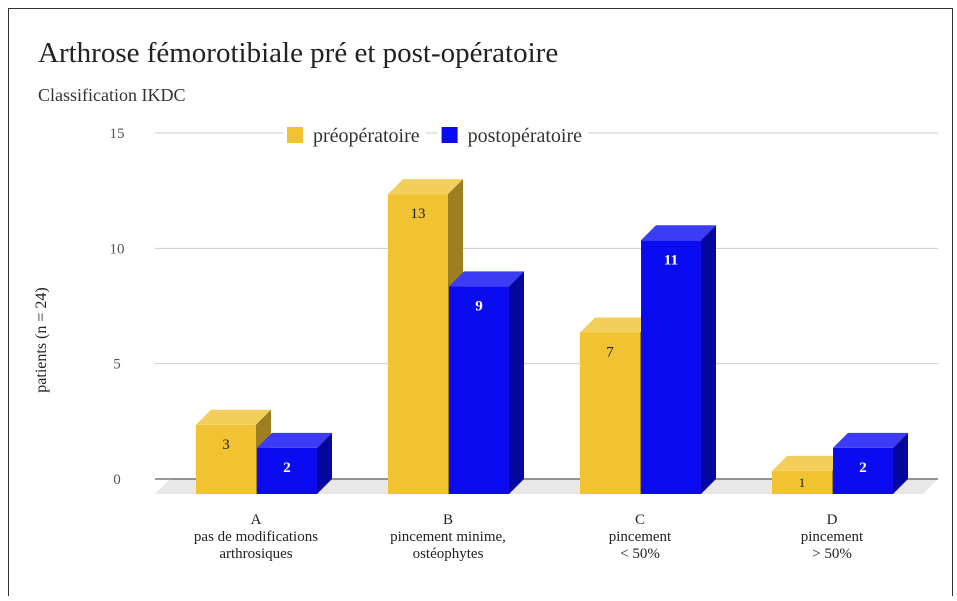 The width and height of the screenshot is (957, 601). What do you see at coordinates (640, 520) in the screenshot?
I see `x-tick-label: C` at bounding box center [640, 520].